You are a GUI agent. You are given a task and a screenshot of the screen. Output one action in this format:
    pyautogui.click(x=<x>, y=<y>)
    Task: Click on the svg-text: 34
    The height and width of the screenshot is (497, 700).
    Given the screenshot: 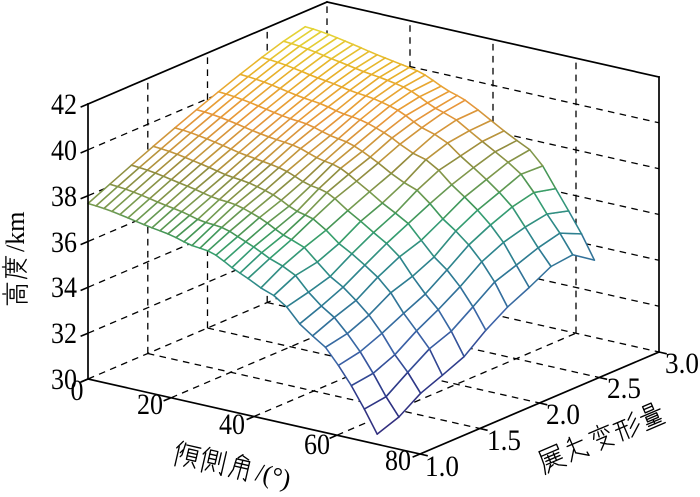 What is the action you would take?
    pyautogui.click(x=64, y=287)
    